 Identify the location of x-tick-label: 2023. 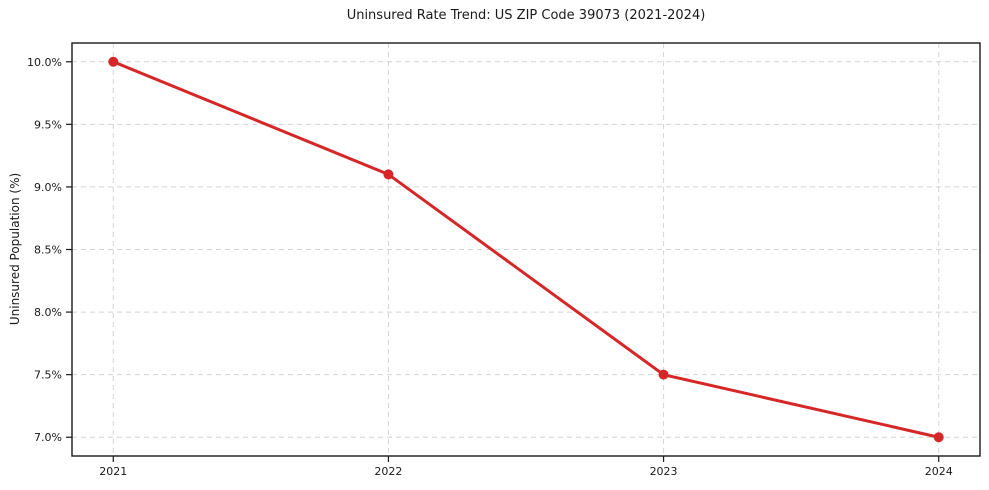
(664, 471).